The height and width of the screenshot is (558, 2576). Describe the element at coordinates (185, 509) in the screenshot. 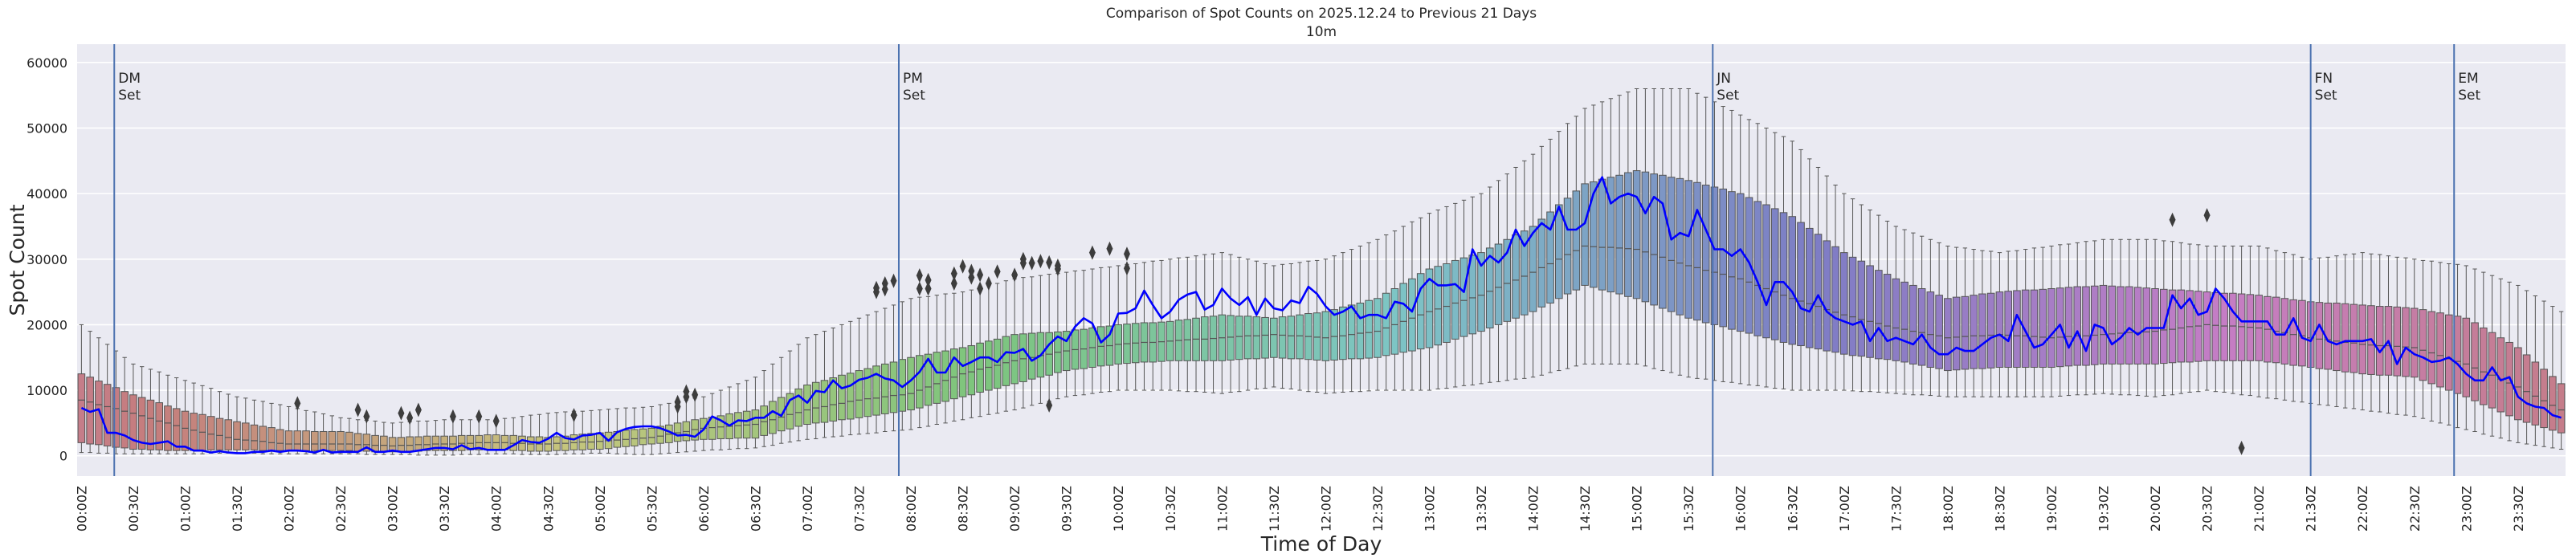

I see `x-tick-label: 01:00Z` at that location.